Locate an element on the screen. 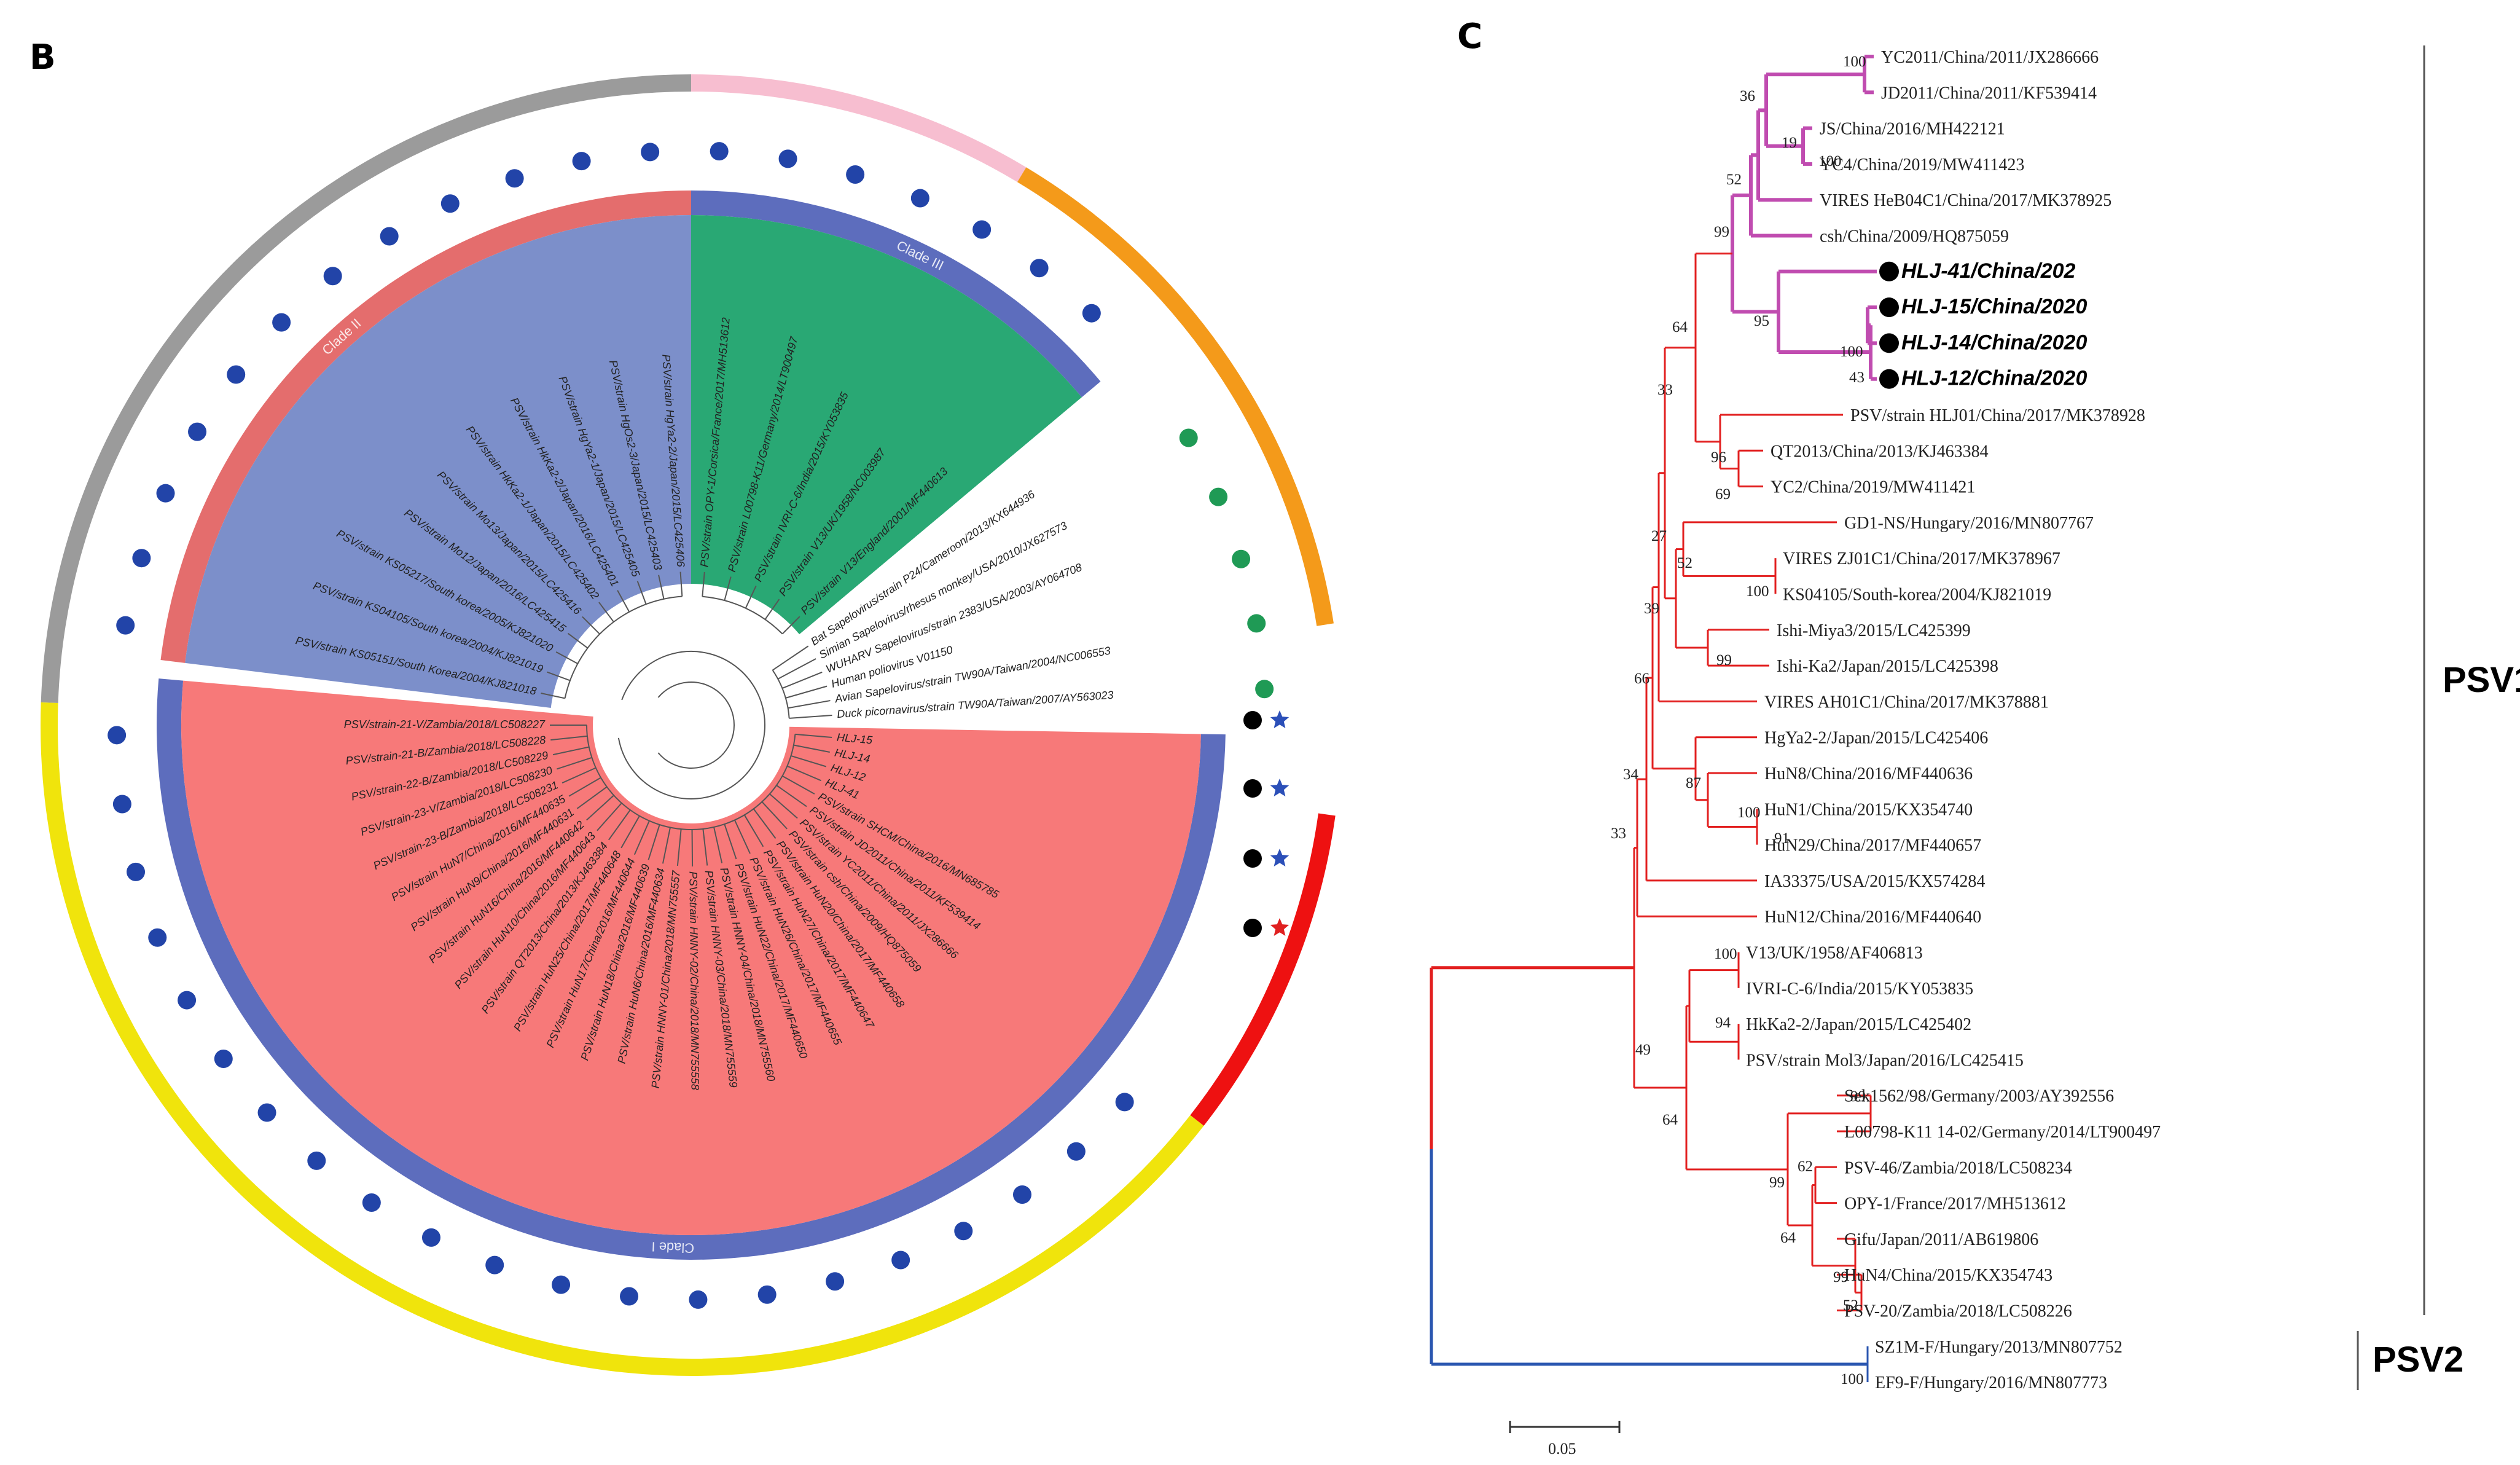 Image resolution: width=2520 pixels, height=1465 pixels. circular-branches is located at coordinates (686, 719).